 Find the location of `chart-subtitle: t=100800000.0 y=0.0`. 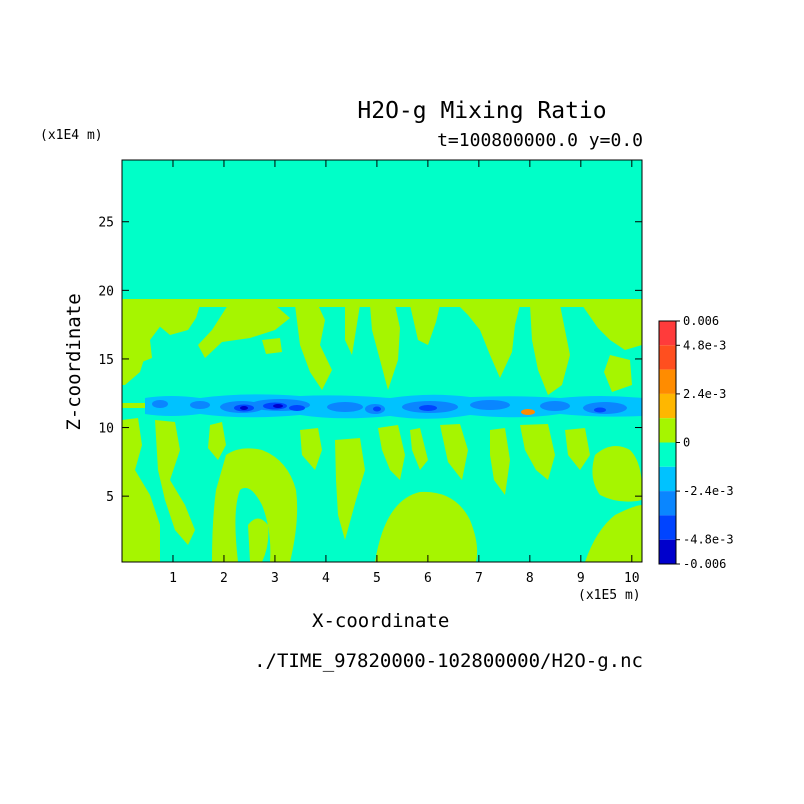

chart-subtitle: t=100800000.0 y=0.0 is located at coordinates (540, 140).